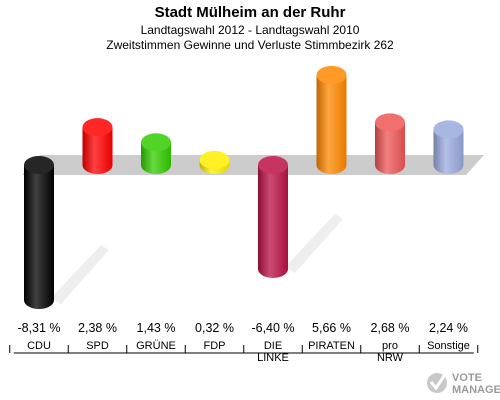 The width and height of the screenshot is (500, 400). I want to click on chart-subtitle-line-1: Landtagswahl 2012 - Landtagswahl 2010, so click(250, 30).